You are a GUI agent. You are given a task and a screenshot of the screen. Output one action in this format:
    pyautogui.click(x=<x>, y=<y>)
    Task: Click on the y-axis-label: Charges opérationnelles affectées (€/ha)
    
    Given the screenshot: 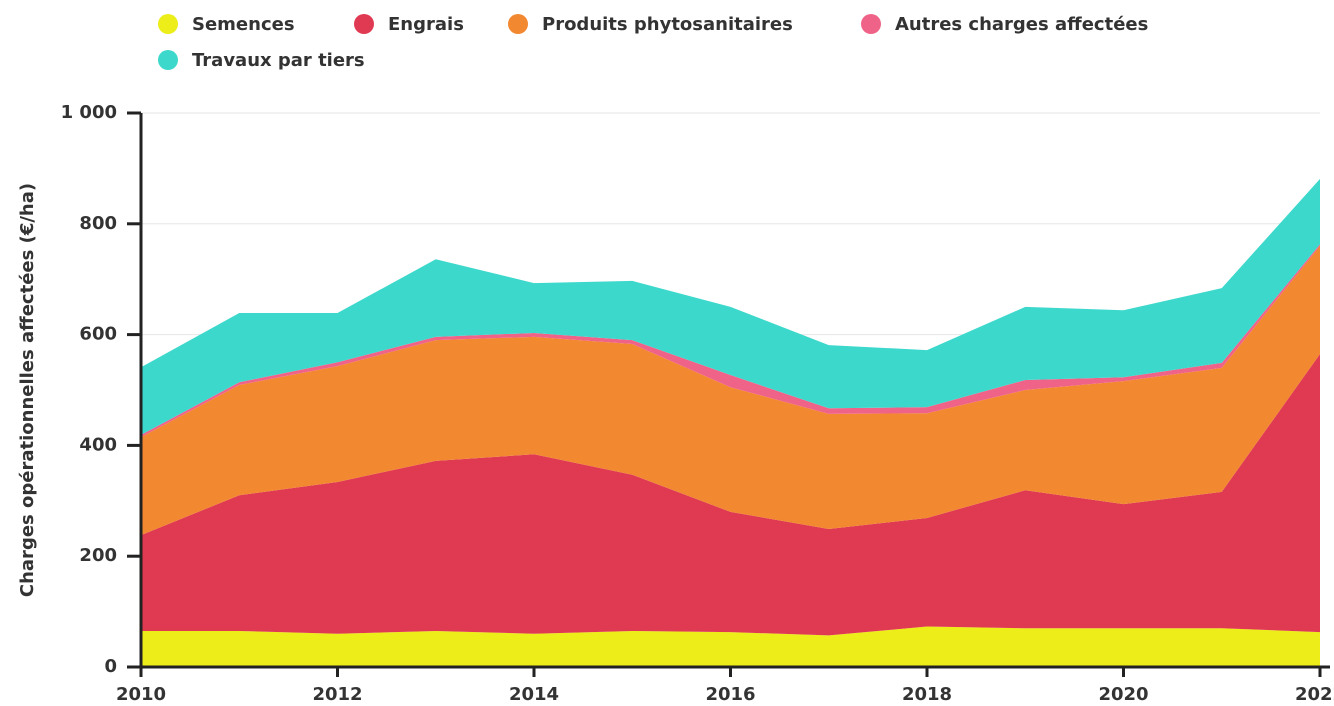 What is the action you would take?
    pyautogui.click(x=27, y=390)
    